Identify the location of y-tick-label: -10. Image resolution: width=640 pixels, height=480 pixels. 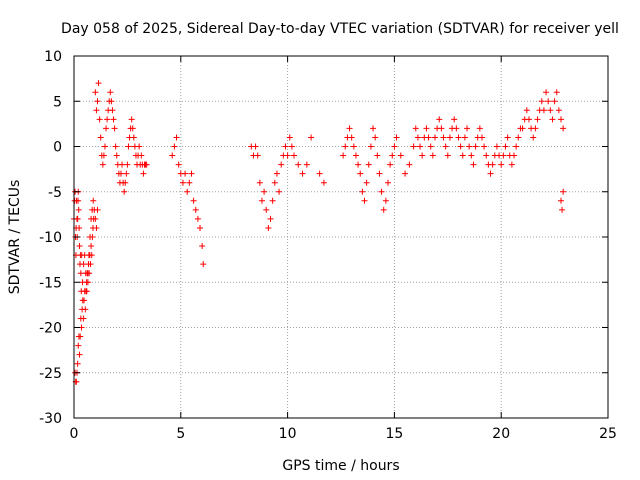
(50, 238).